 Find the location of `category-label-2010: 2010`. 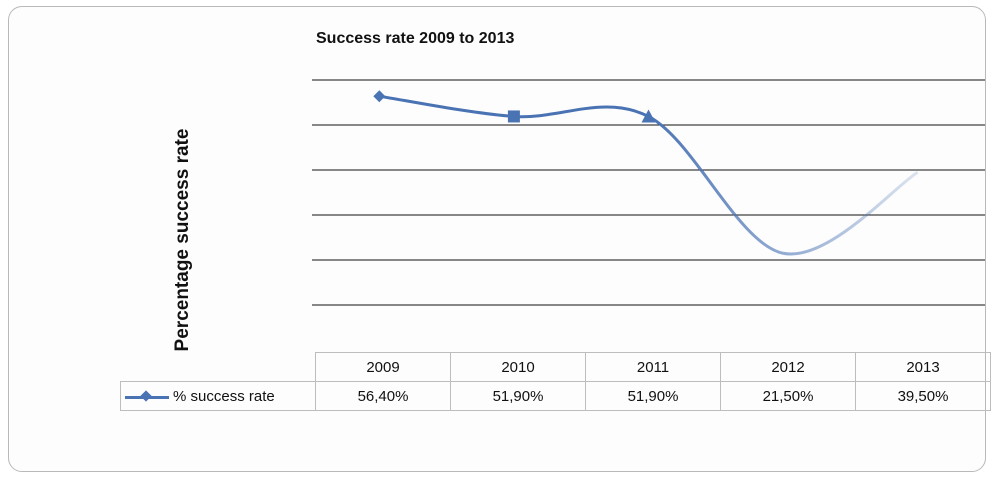

category-label-2010: 2010 is located at coordinates (518, 367).